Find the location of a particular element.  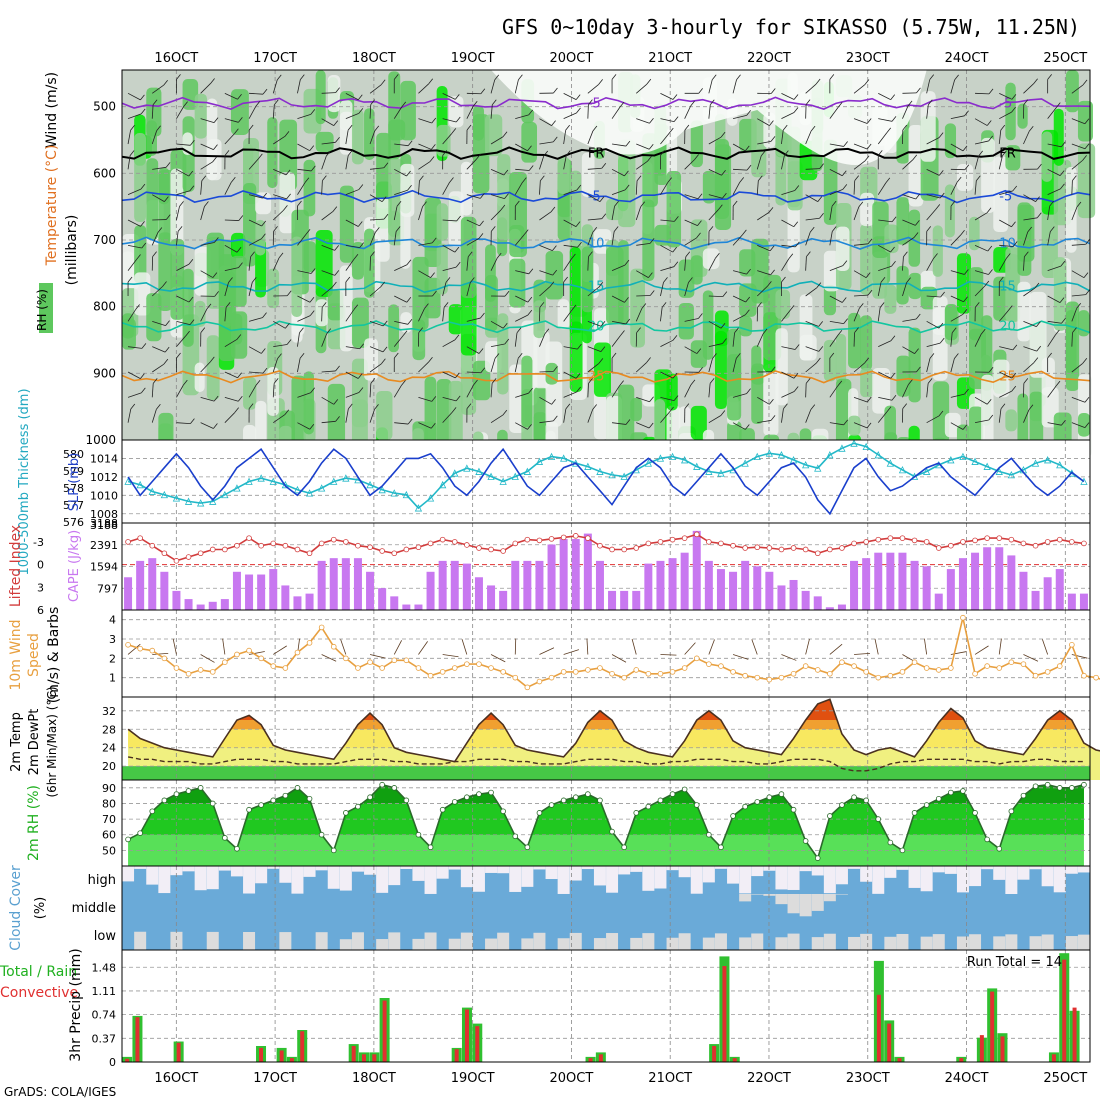

precip-tick-label: 0.37 is located at coordinates (104, 1038).